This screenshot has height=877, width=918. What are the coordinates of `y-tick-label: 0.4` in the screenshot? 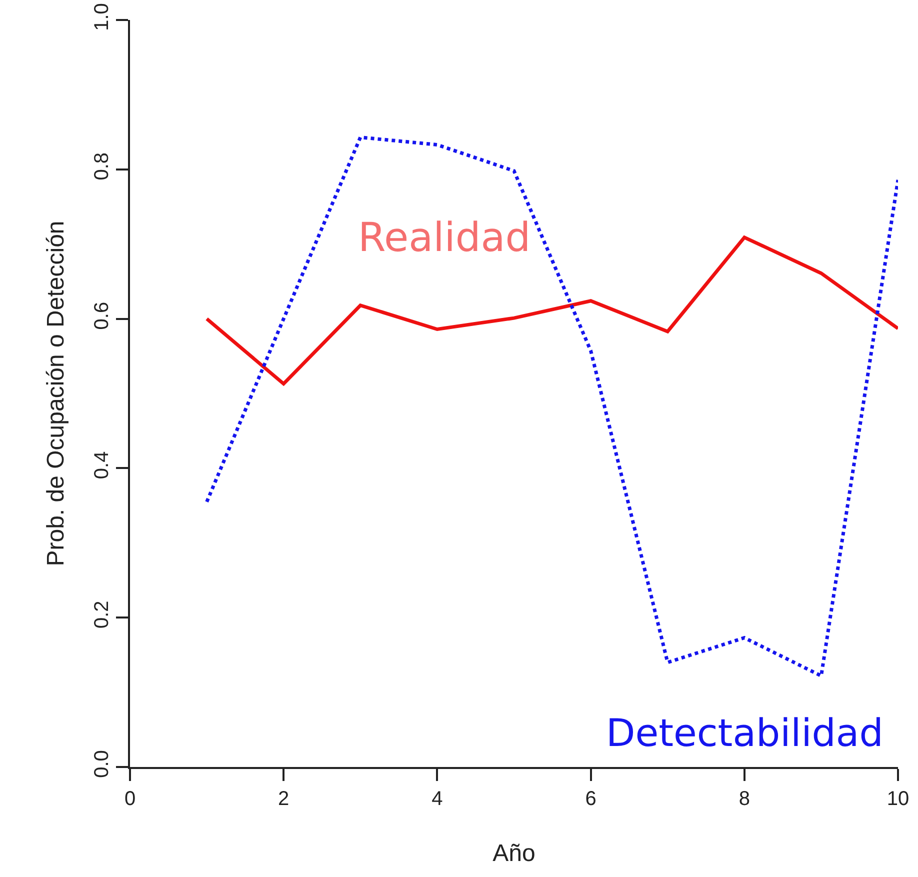 It's located at (102, 465).